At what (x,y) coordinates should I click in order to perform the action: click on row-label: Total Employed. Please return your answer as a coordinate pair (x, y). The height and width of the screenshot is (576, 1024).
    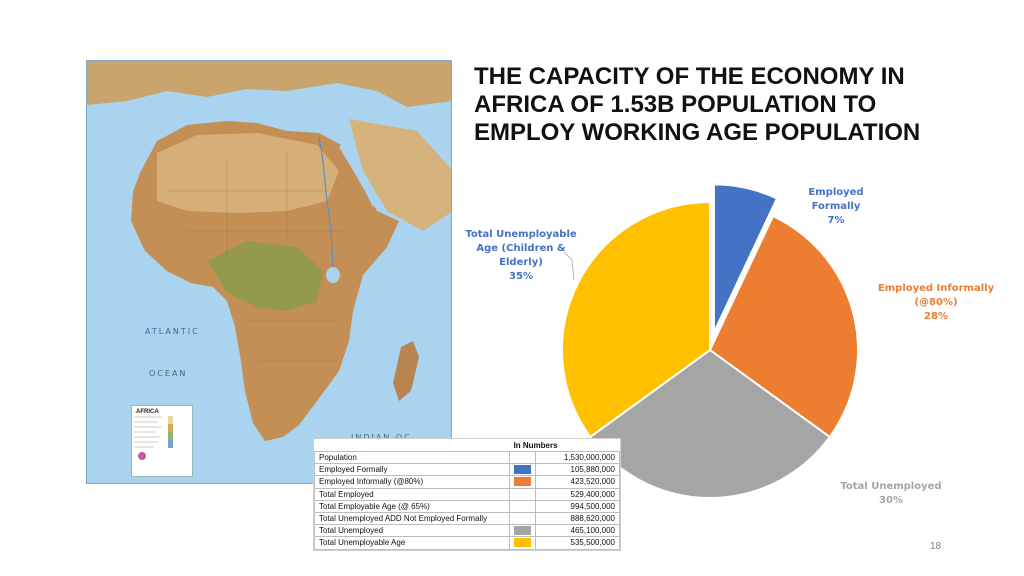
    Looking at the image, I should click on (412, 494).